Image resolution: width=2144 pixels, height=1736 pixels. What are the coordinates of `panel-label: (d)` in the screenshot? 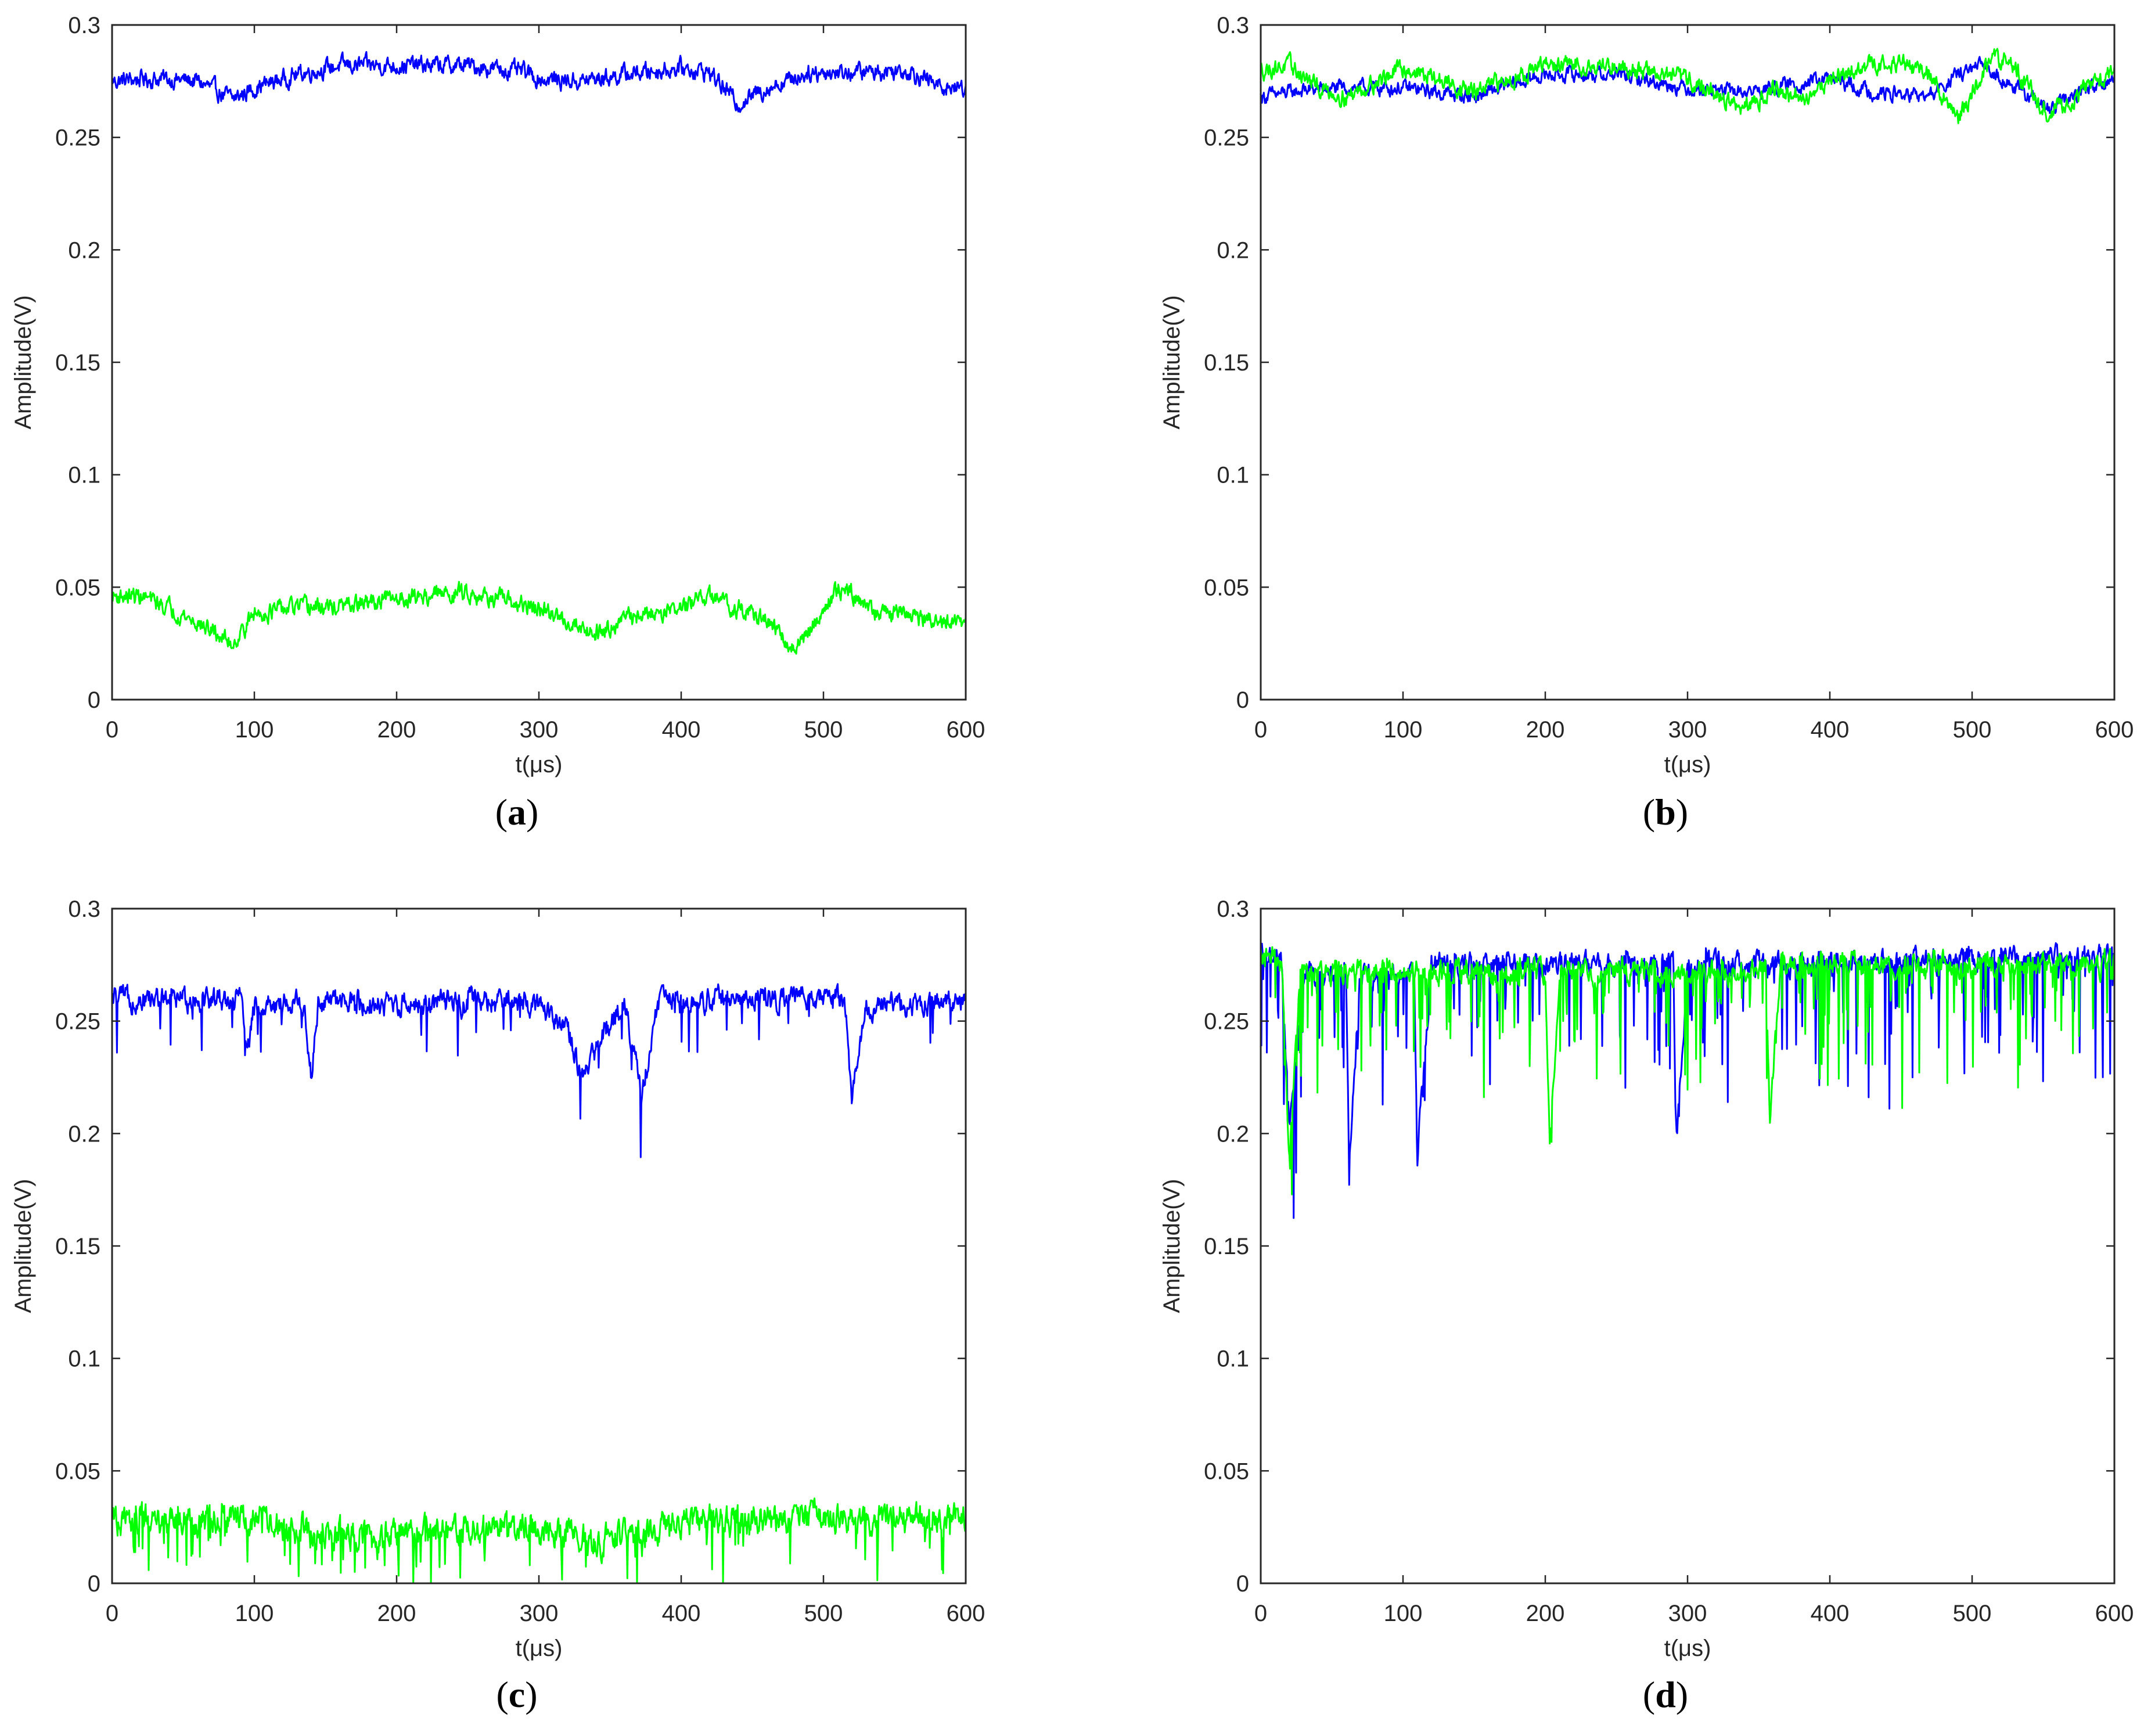 It's located at (1665, 1694).